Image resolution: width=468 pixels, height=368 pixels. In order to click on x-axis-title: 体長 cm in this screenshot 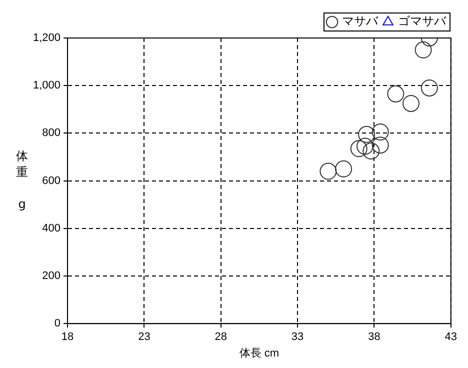, I will do `click(259, 353)`.